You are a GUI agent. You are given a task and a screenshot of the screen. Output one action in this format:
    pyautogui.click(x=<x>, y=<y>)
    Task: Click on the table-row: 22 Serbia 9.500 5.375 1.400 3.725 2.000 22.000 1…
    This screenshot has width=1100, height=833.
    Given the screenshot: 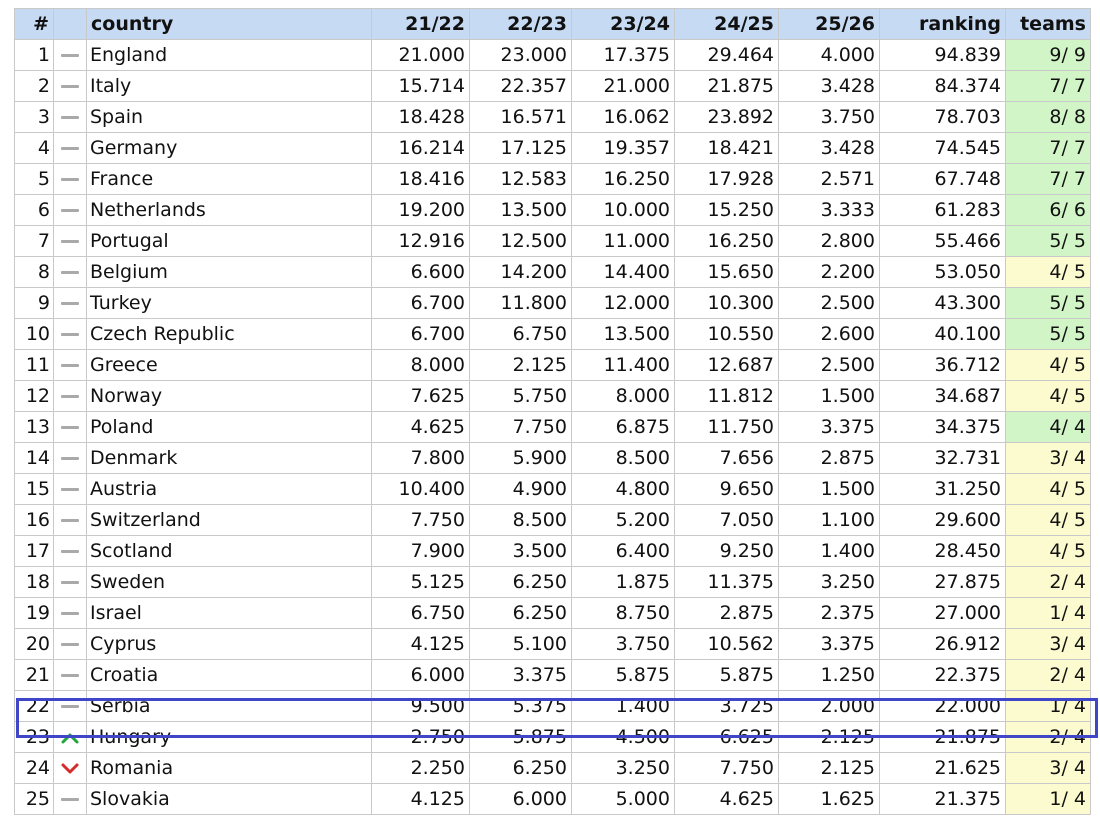 What is the action you would take?
    pyautogui.click(x=552, y=706)
    